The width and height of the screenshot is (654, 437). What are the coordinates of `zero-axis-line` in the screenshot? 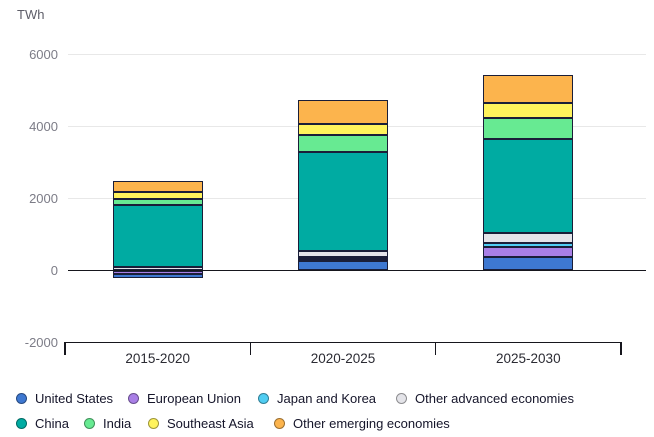 It's located at (357, 270).